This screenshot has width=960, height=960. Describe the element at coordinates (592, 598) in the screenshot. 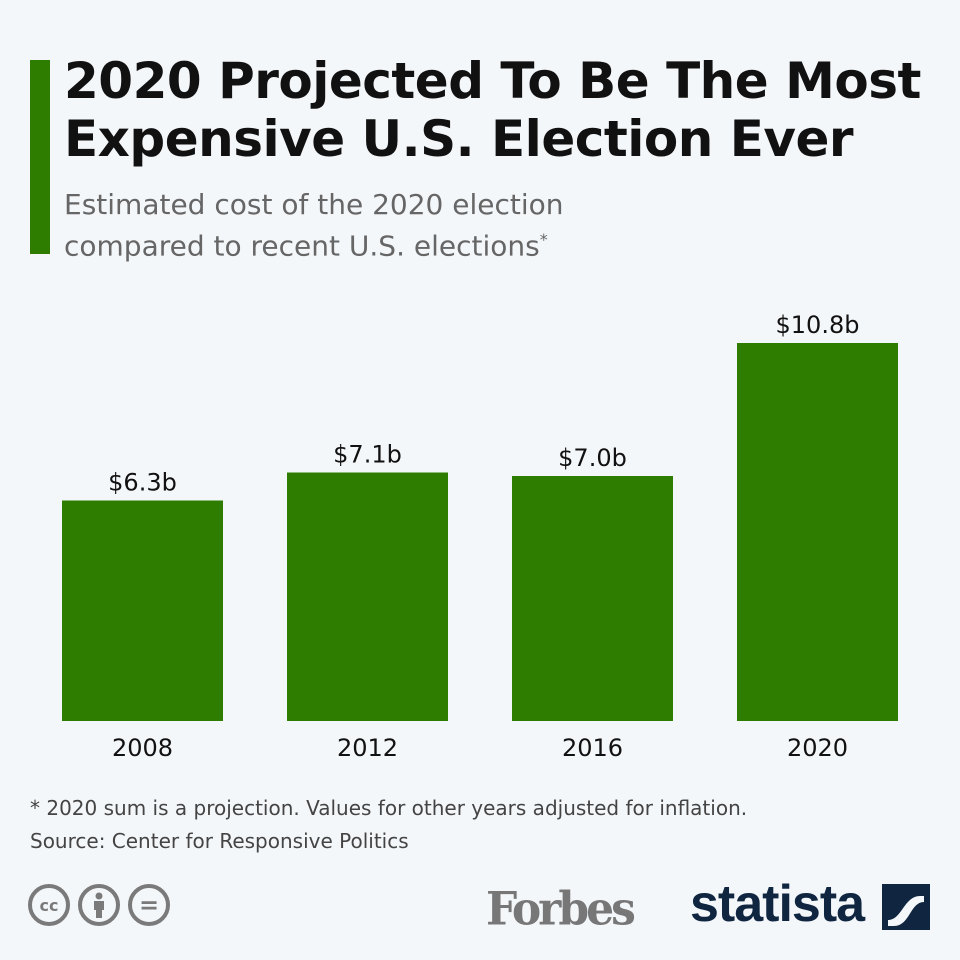

I see `bar-2016` at that location.